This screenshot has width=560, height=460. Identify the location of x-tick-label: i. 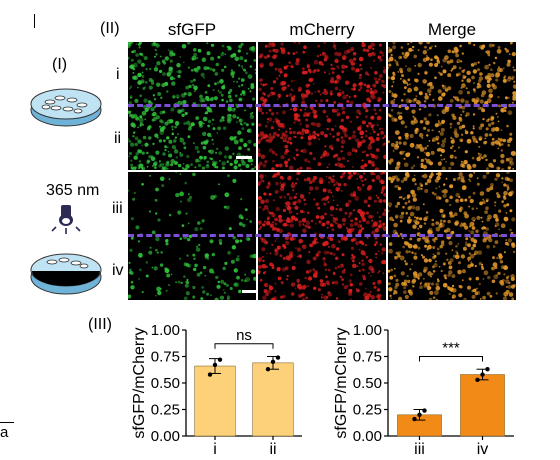
(215, 449).